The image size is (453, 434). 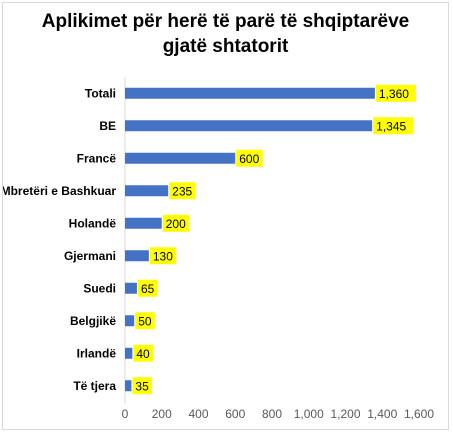 What do you see at coordinates (99, 288) in the screenshot?
I see `category-label: Suedi` at bounding box center [99, 288].